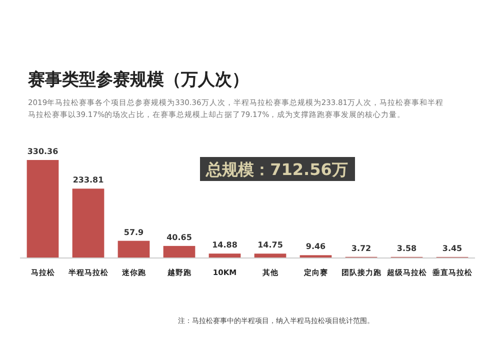  I want to click on data-label: 330.36, so click(43, 151).